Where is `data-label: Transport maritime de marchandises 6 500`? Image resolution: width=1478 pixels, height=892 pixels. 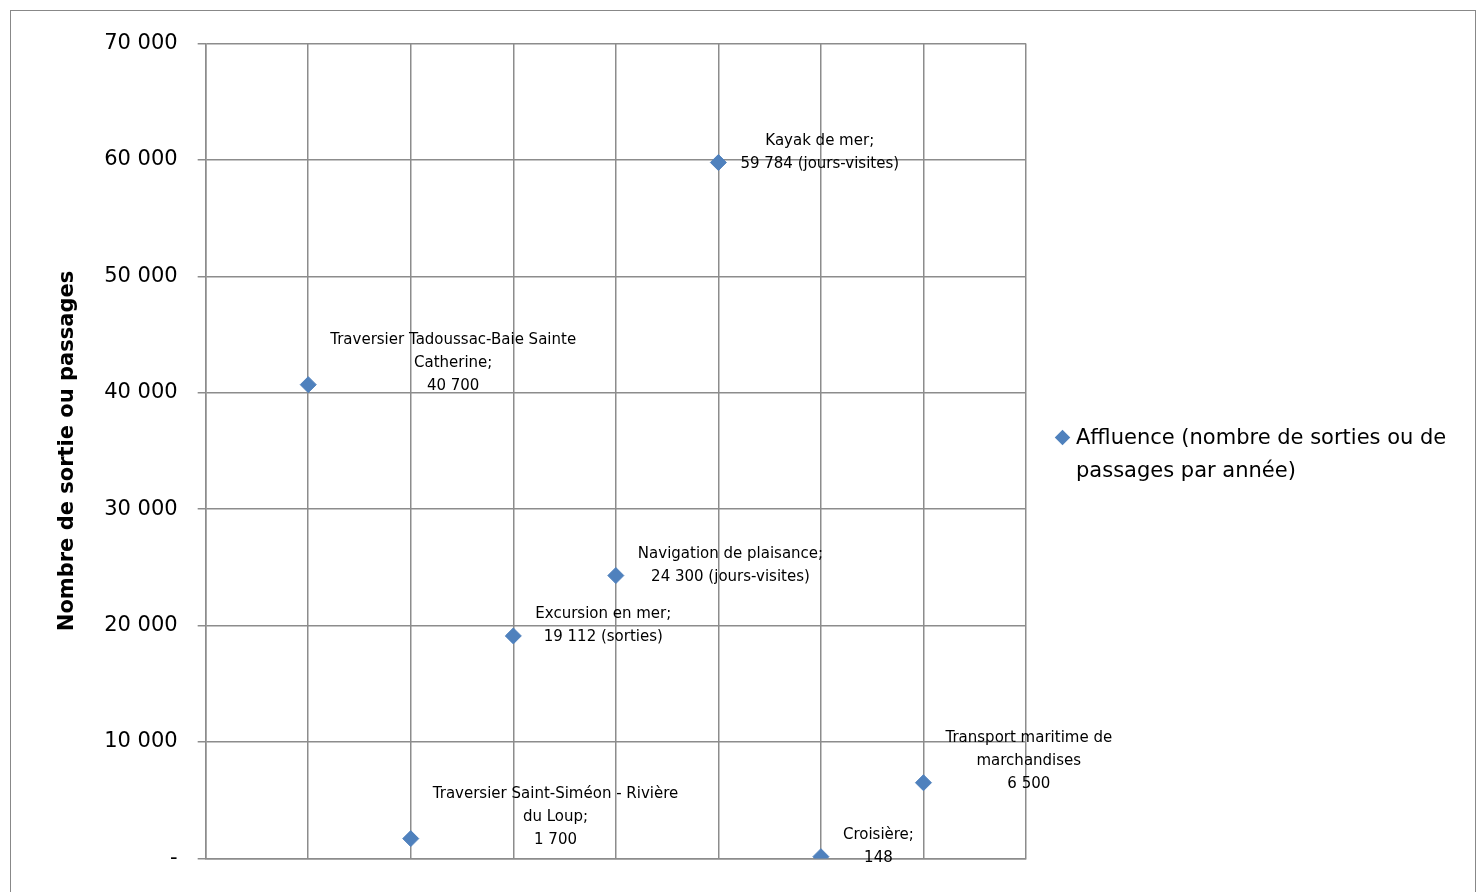
data-label: Transport maritime de marchandises 6 500 is located at coordinates (1028, 759).